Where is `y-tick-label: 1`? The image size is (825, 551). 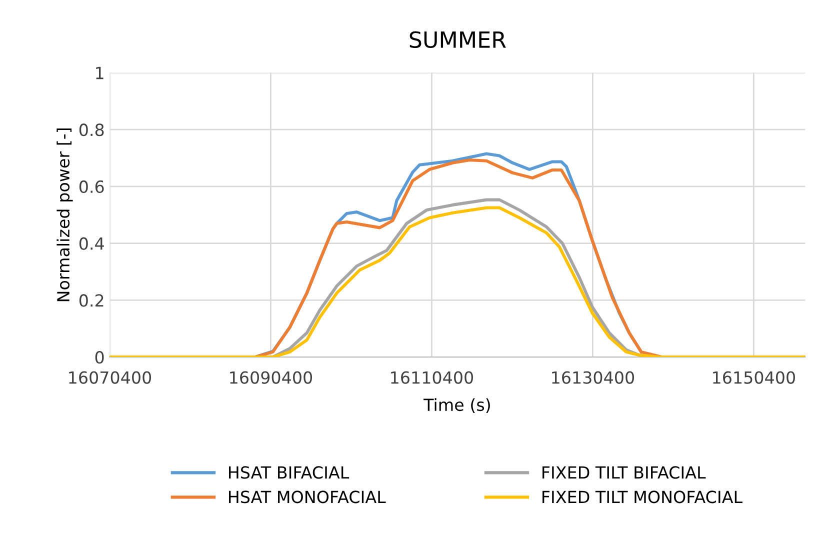
y-tick-label: 1 is located at coordinates (100, 73).